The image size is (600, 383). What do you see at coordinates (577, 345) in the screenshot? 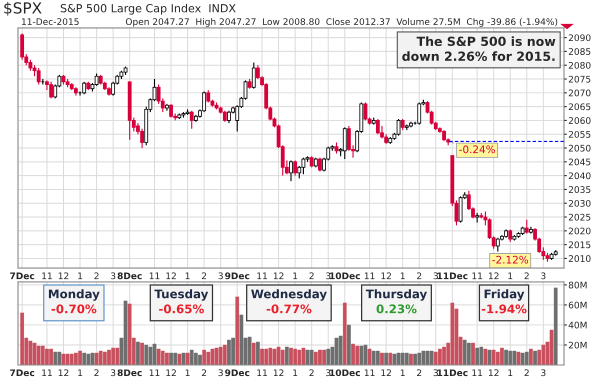
I see `y-tick-label: 20M` at bounding box center [577, 345].